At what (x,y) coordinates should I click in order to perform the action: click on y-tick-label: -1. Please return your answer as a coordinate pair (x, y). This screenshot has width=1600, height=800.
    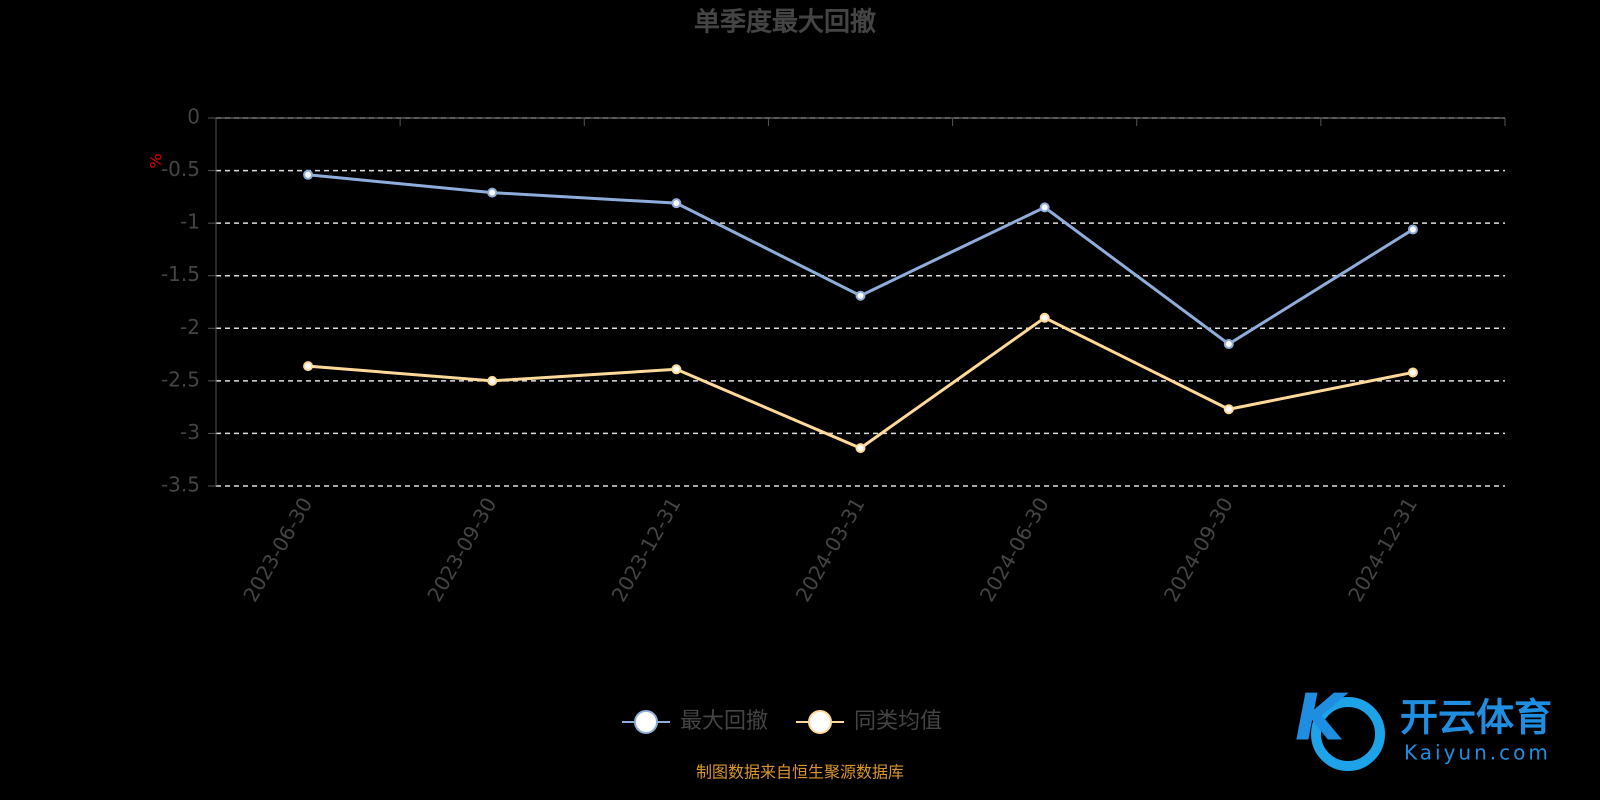
    Looking at the image, I should click on (190, 222).